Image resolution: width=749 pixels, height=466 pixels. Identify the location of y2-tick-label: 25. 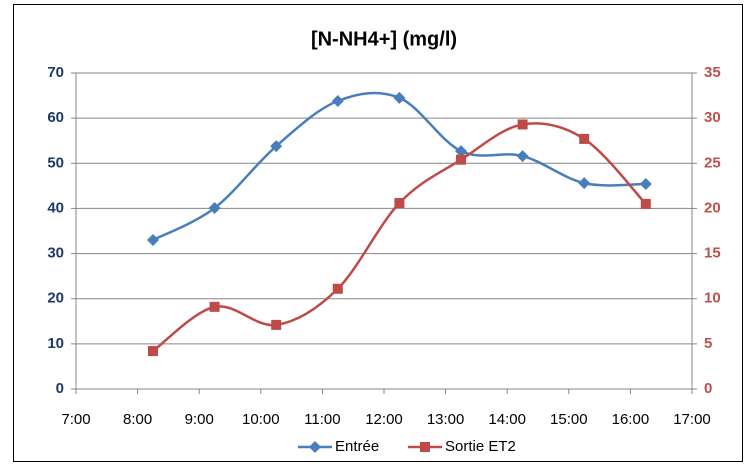
(712, 162).